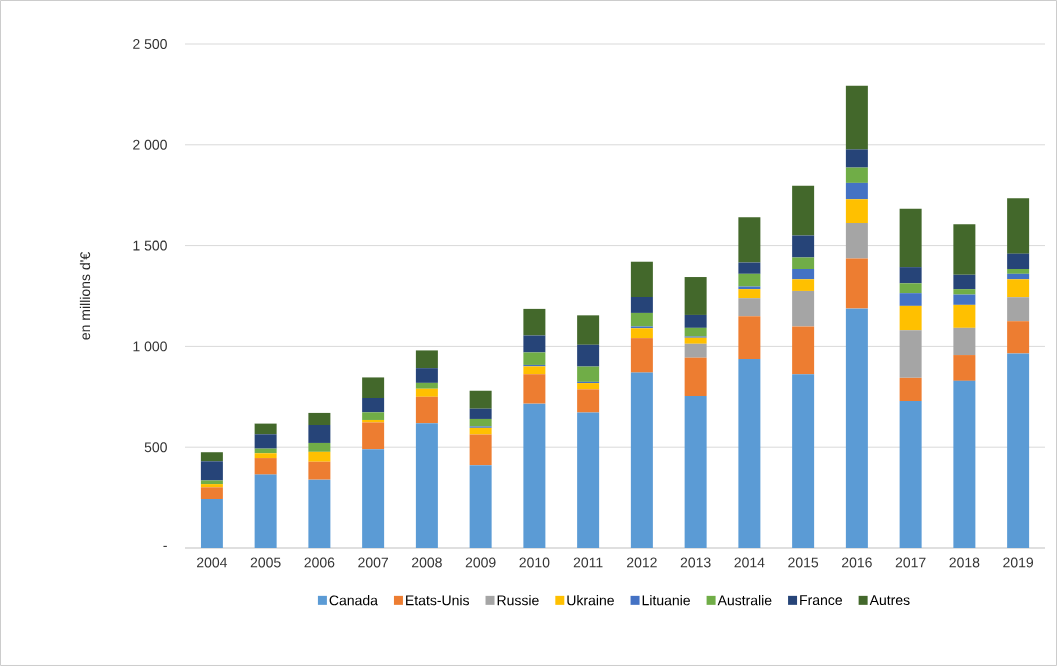 This screenshot has height=666, width=1057. I want to click on x-tick-label: 2009, so click(480, 562).